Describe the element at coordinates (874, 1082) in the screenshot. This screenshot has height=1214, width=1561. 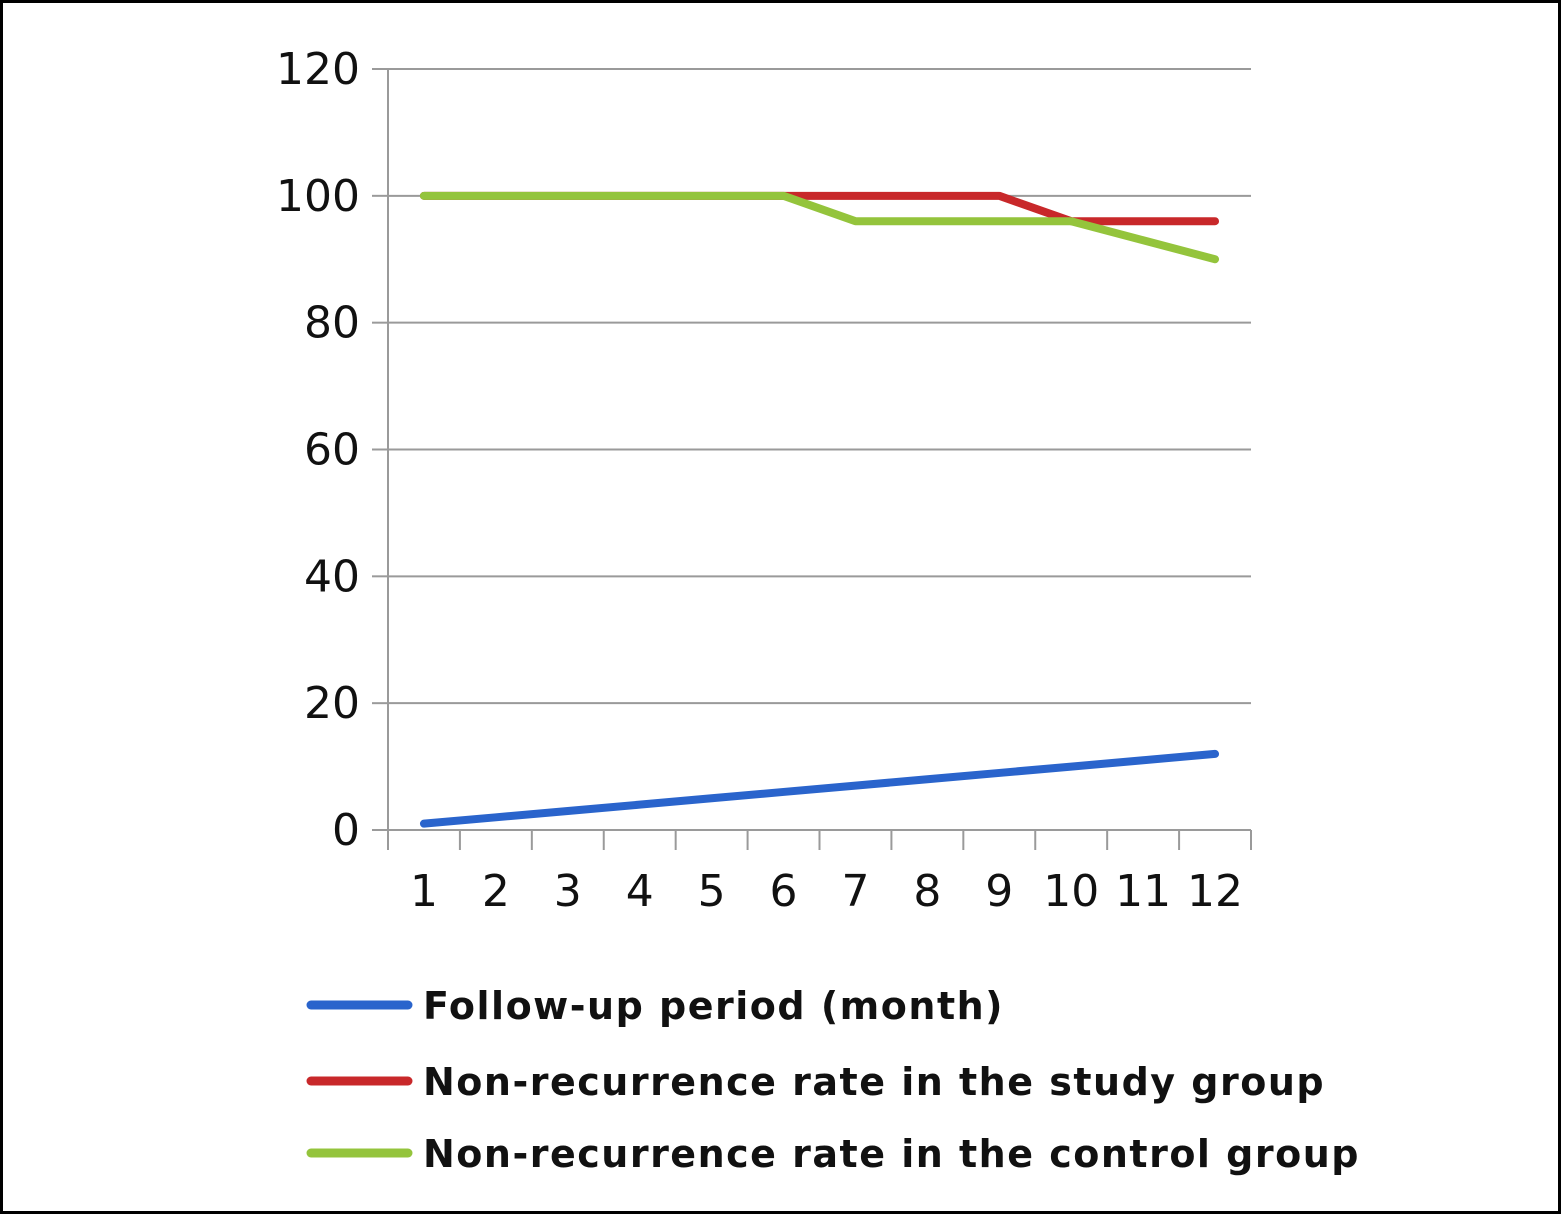
I see `legend-label: Non-recurrence rate in the study group` at that location.